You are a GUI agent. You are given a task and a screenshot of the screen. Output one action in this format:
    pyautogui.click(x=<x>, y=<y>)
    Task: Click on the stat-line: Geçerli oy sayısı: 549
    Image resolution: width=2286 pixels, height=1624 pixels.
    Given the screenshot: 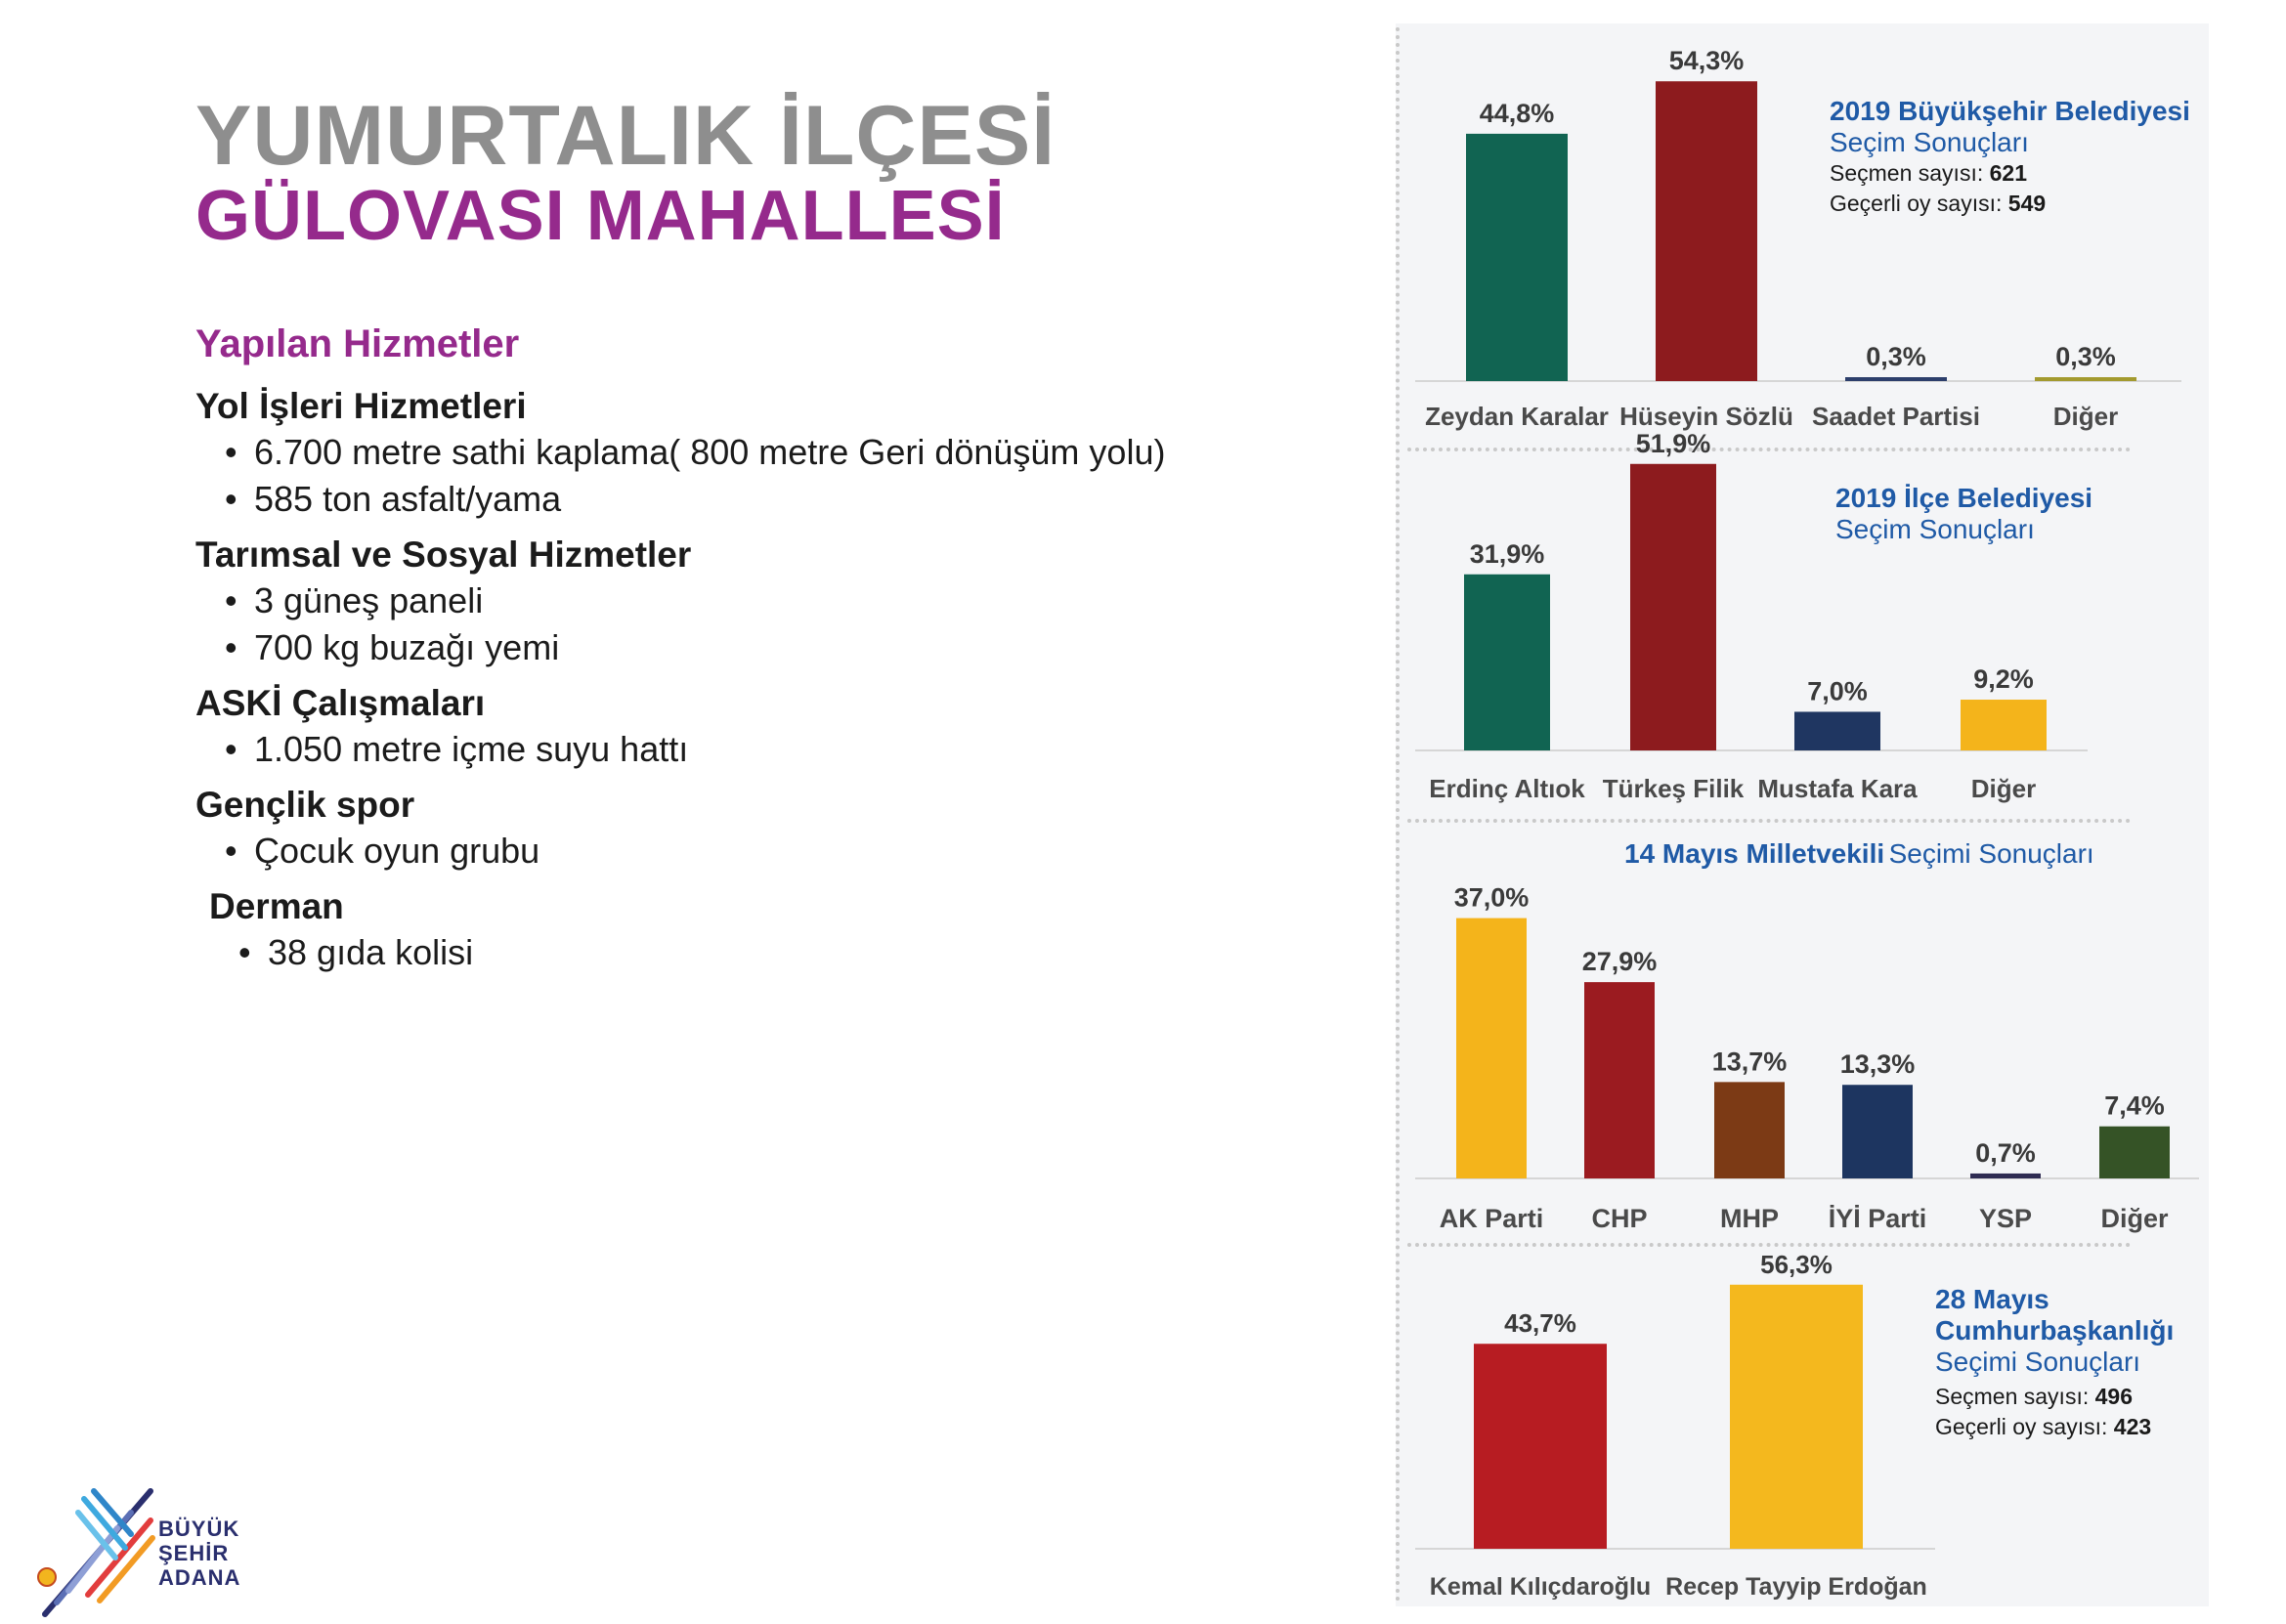 What is the action you would take?
    pyautogui.click(x=2010, y=204)
    